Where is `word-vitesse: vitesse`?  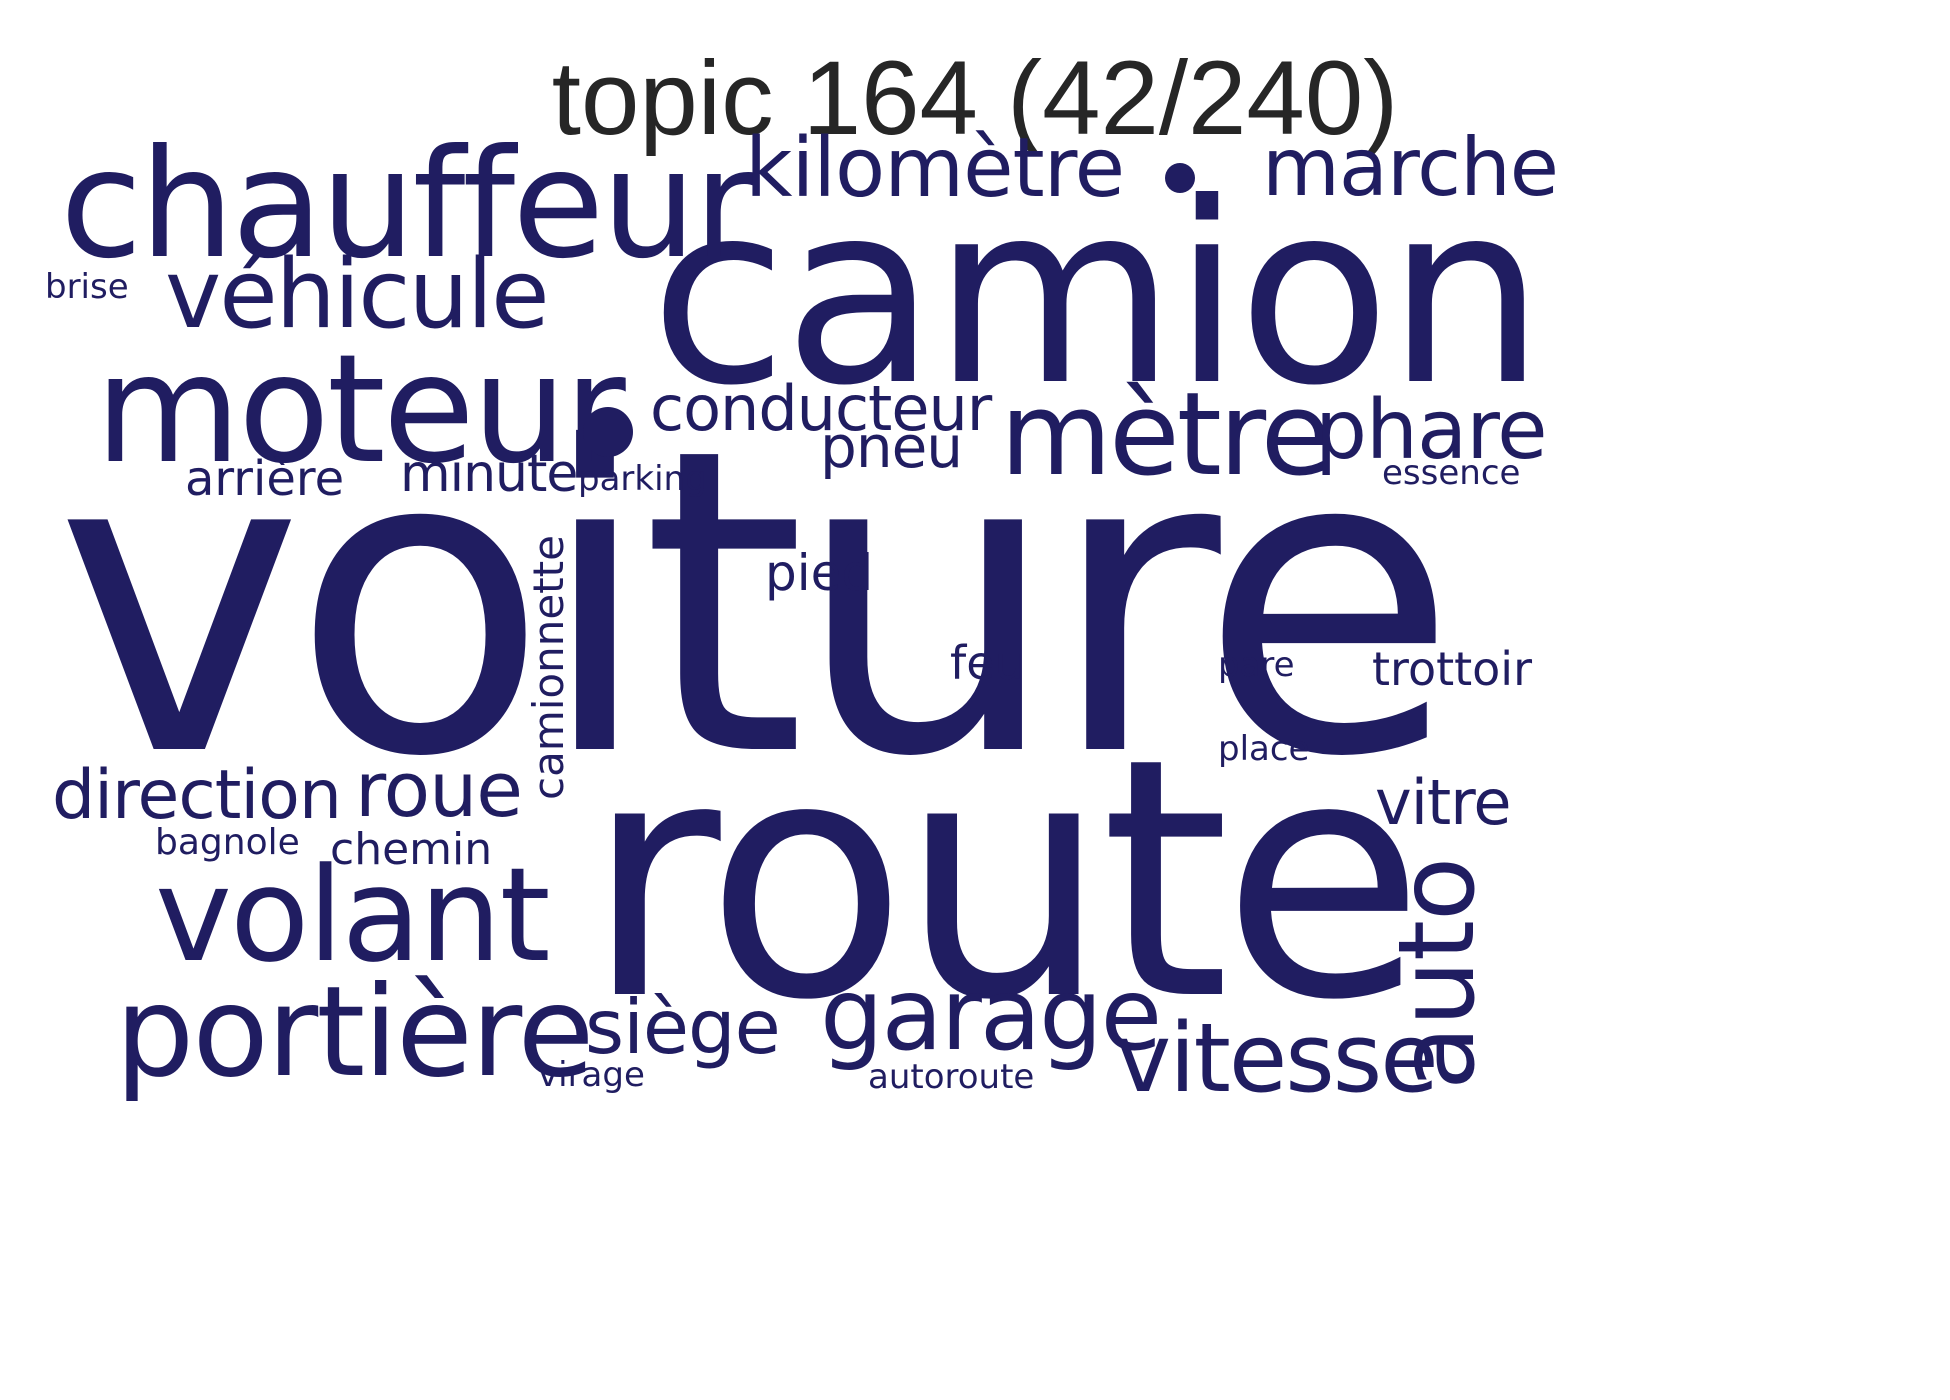
word-vitesse: vitesse is located at coordinates (1277, 1059).